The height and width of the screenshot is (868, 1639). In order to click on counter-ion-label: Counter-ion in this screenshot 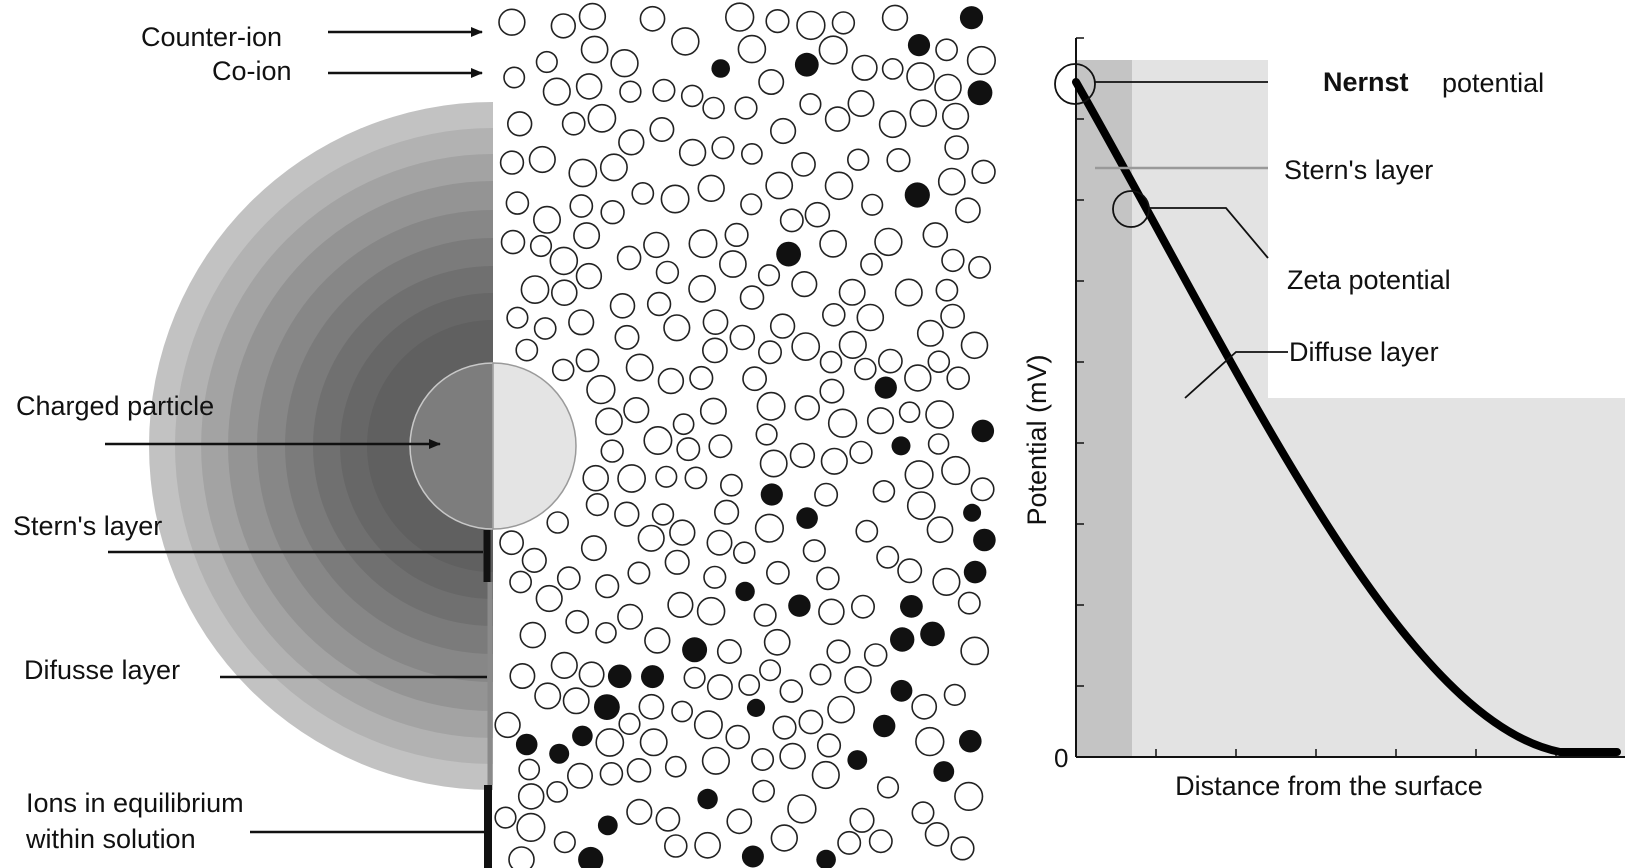, I will do `click(211, 37)`.